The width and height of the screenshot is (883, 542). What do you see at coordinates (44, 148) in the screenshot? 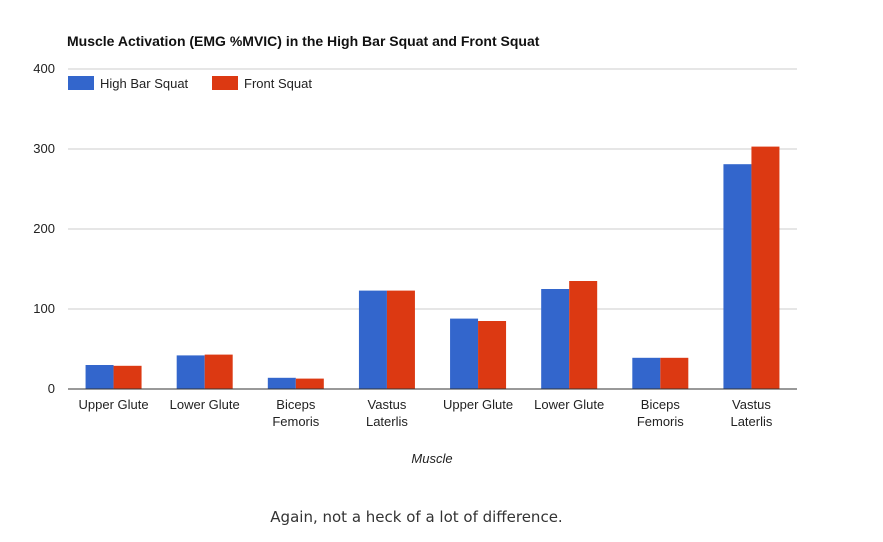
I see `y-tick-label: 300` at bounding box center [44, 148].